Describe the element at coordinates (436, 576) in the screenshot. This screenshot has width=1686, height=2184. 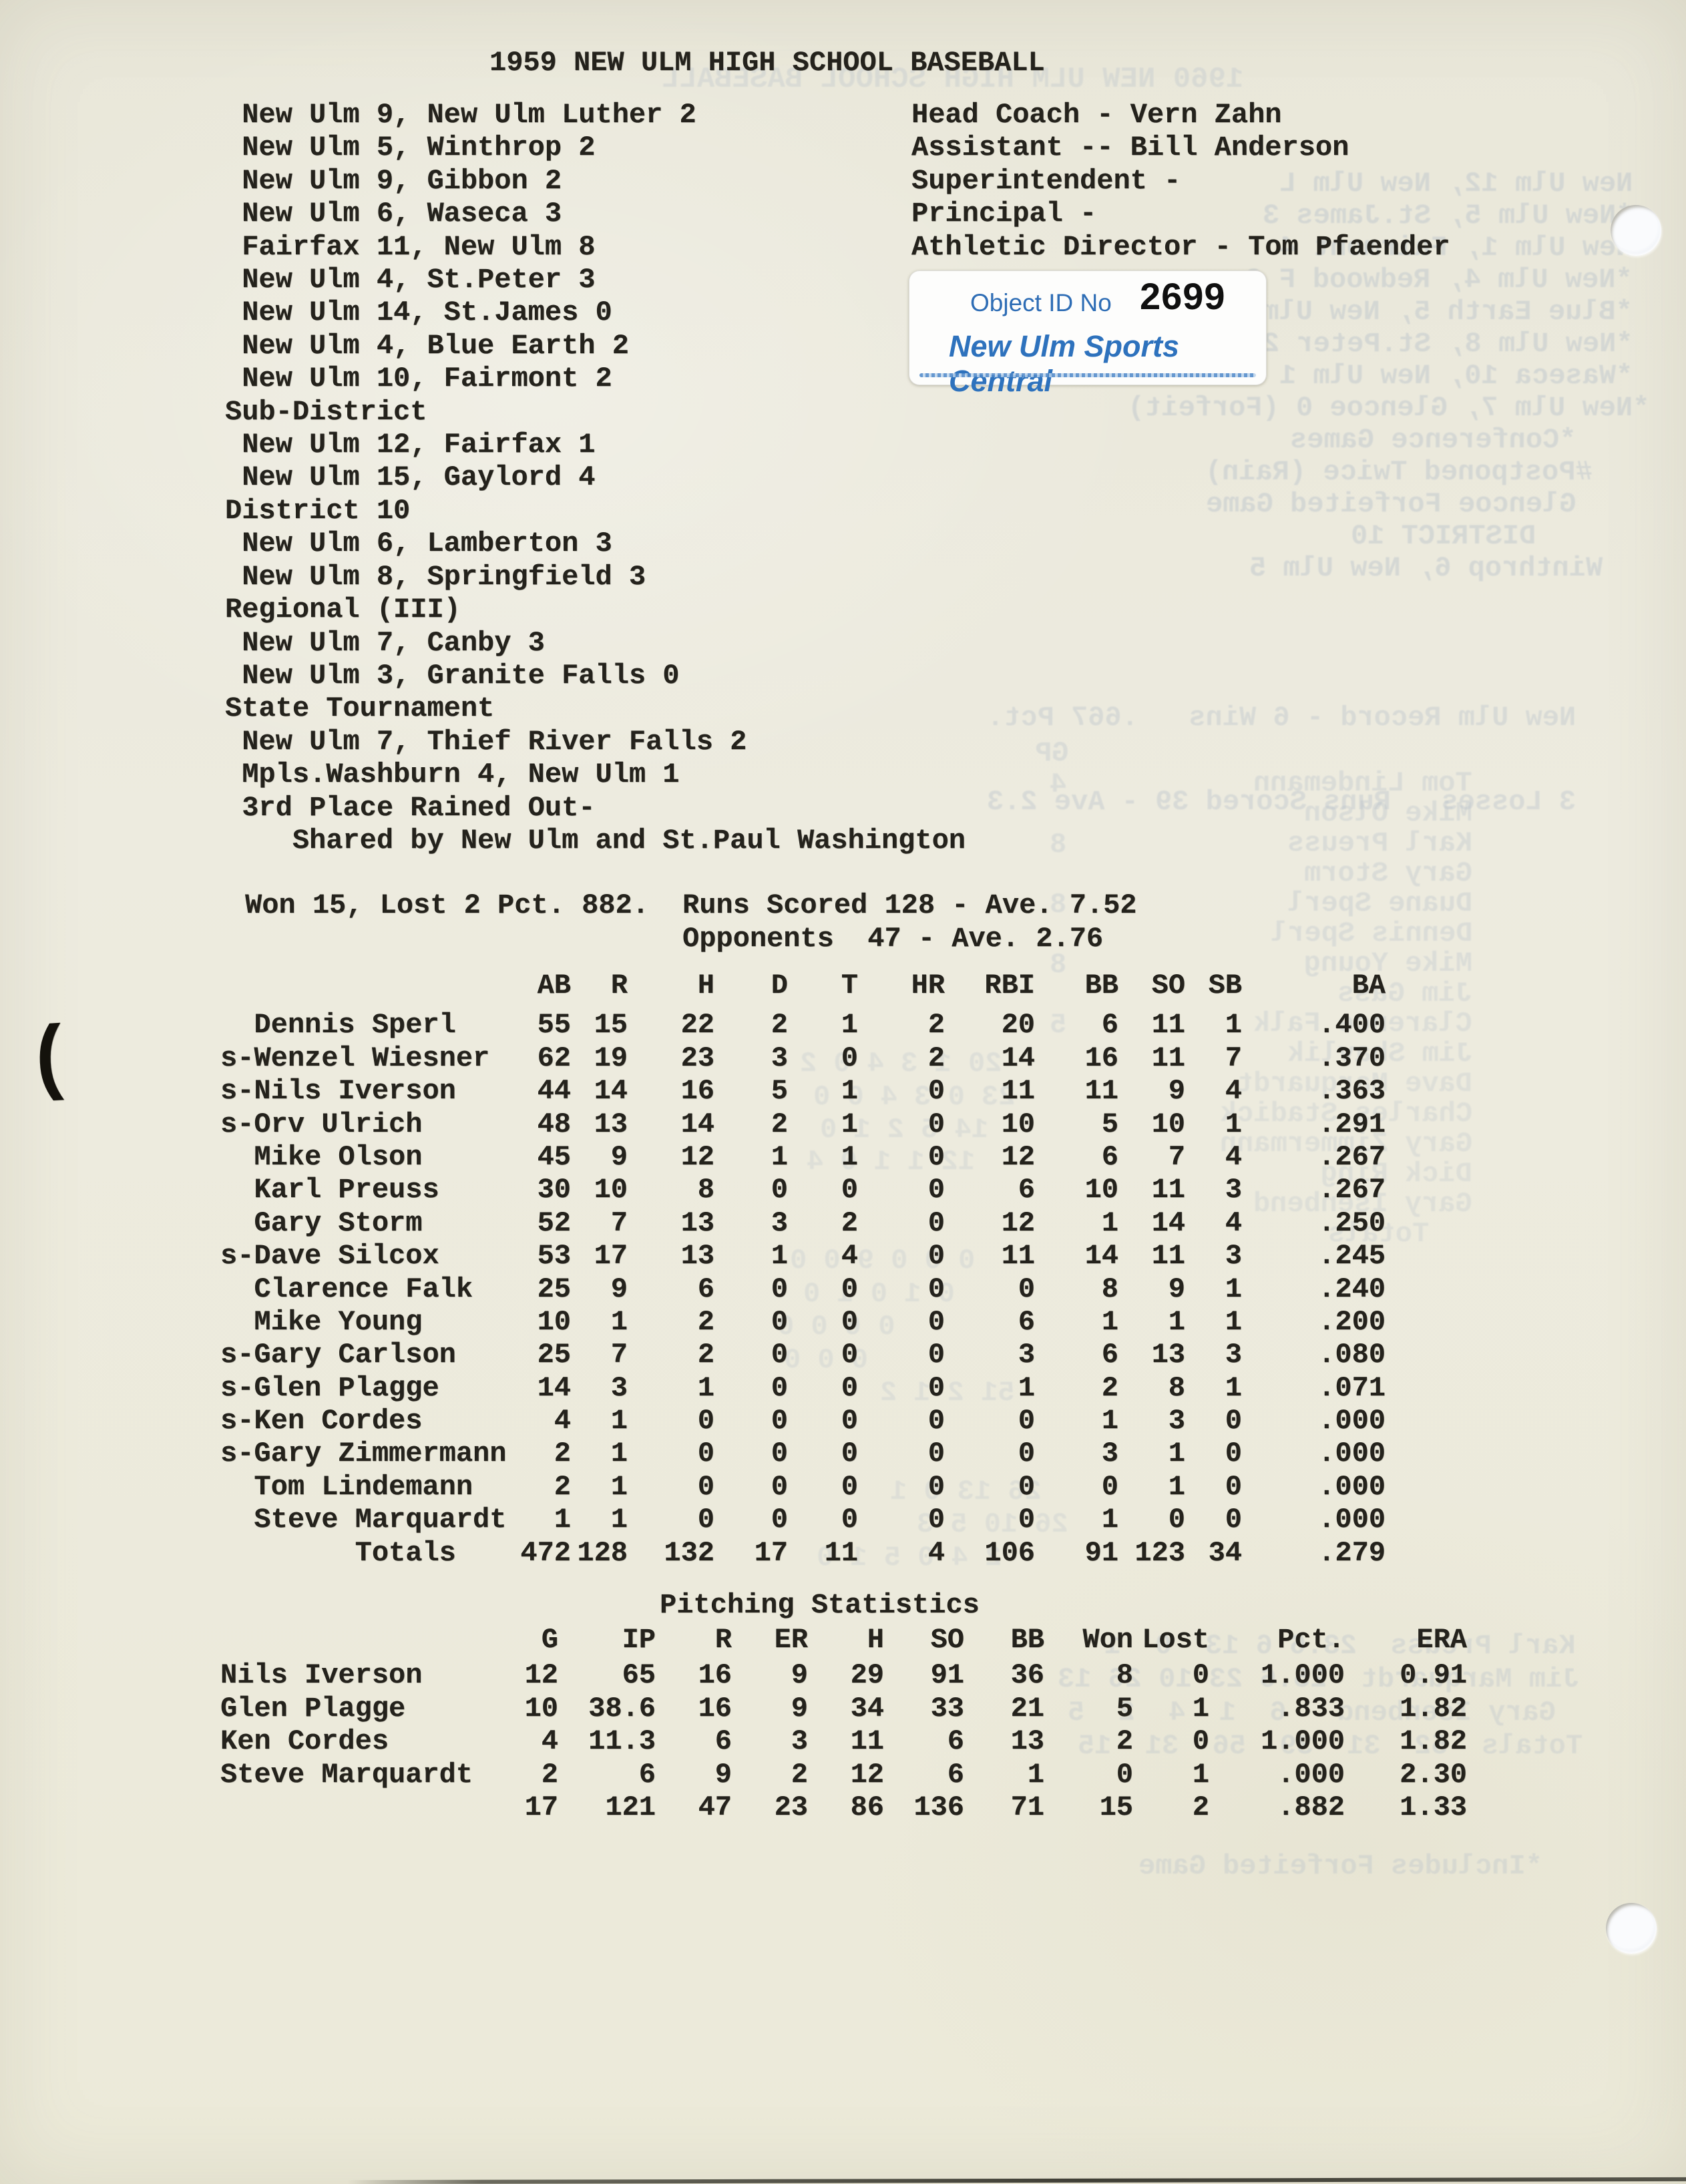
I see `text-line: New Ulm 8, Springfield 3` at that location.